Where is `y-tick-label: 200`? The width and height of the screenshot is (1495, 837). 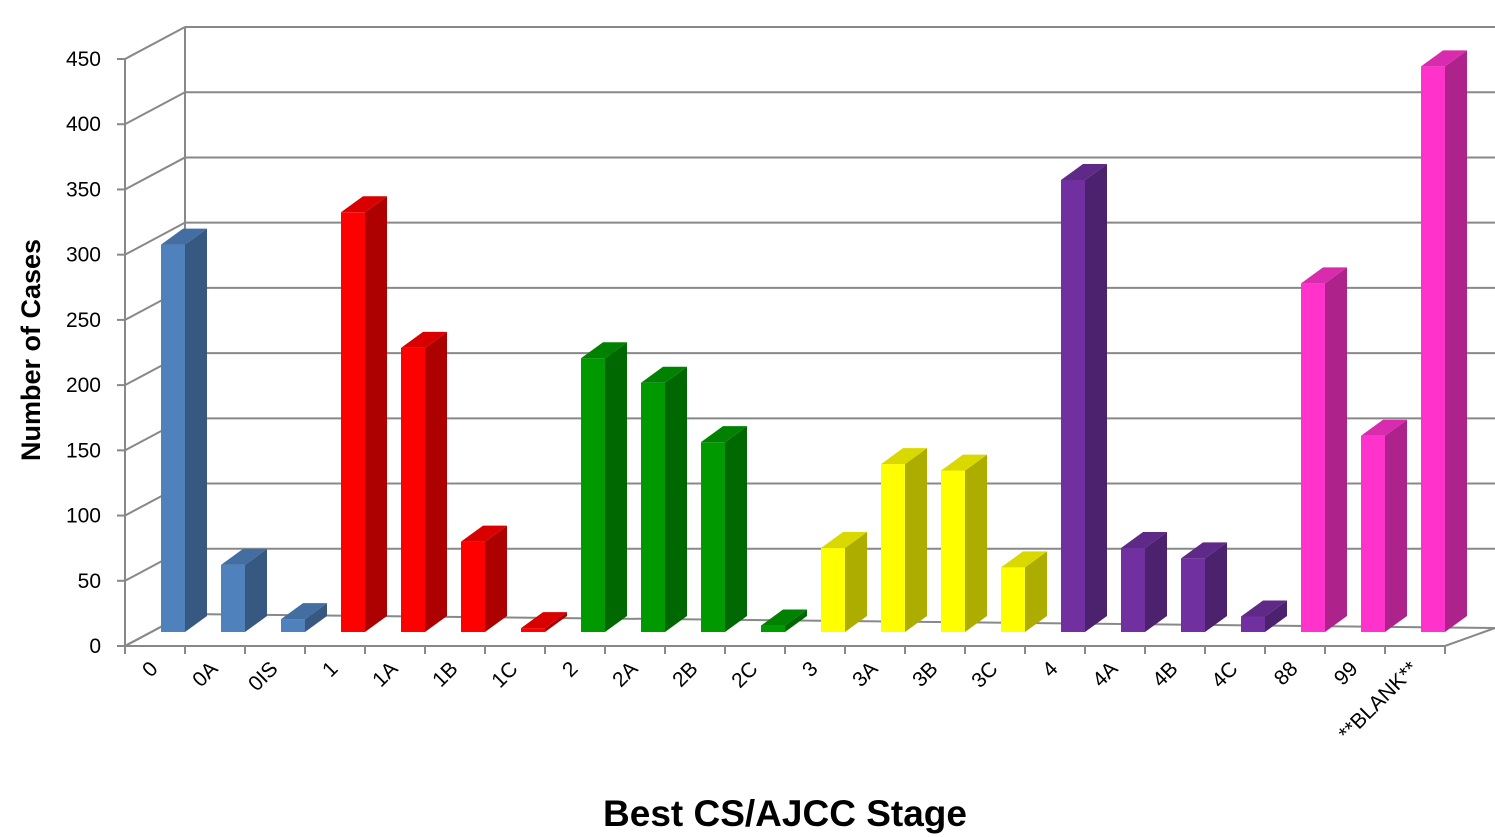
y-tick-label: 200 is located at coordinates (83, 385).